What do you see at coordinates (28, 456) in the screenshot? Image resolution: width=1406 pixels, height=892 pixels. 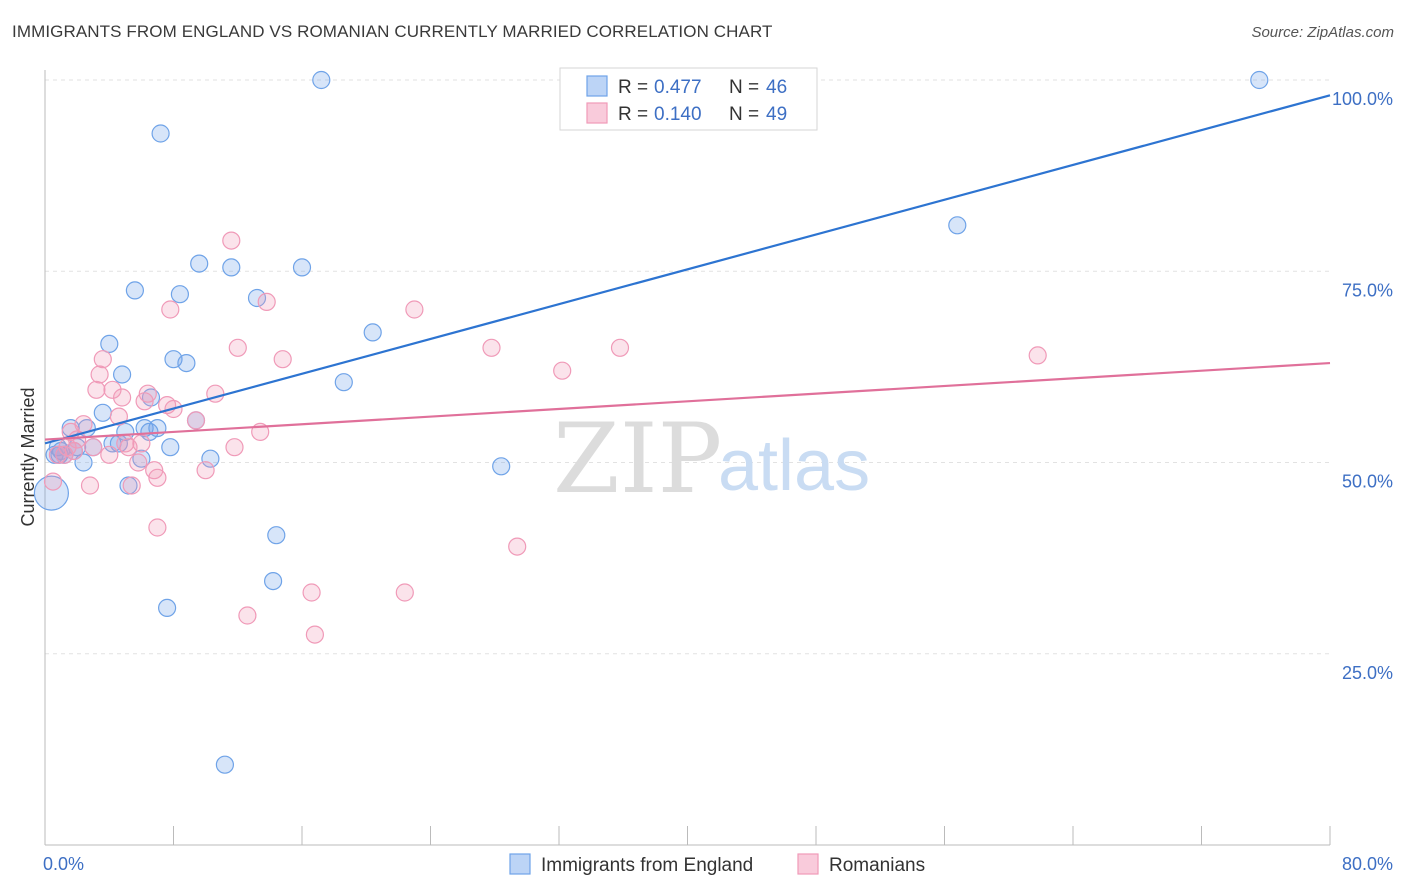 I see `y-axis-title: Currently Married` at bounding box center [28, 456].